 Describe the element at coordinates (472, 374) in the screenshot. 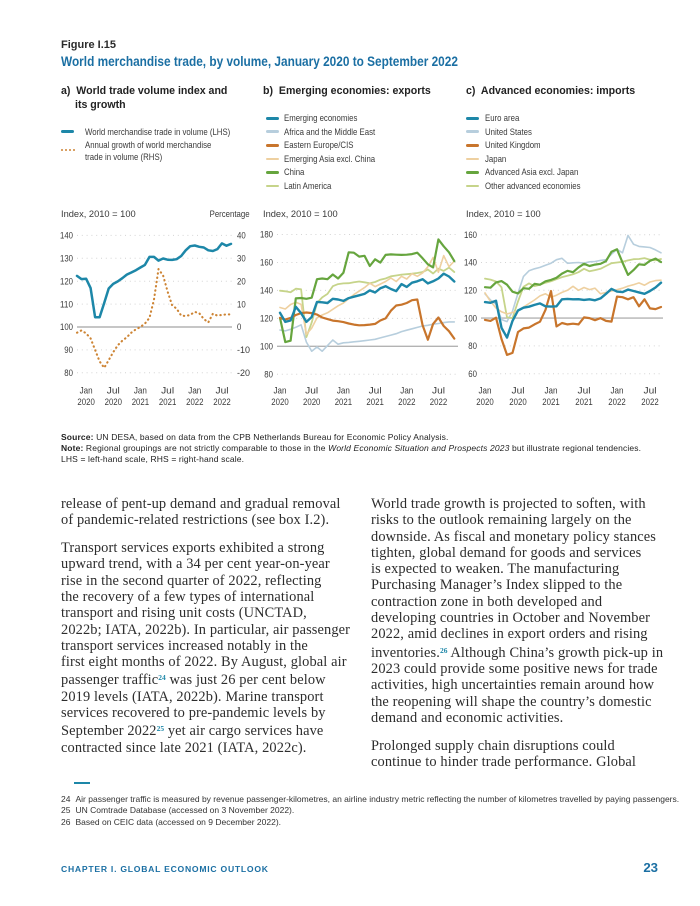

I see `svg-text: 60` at that location.